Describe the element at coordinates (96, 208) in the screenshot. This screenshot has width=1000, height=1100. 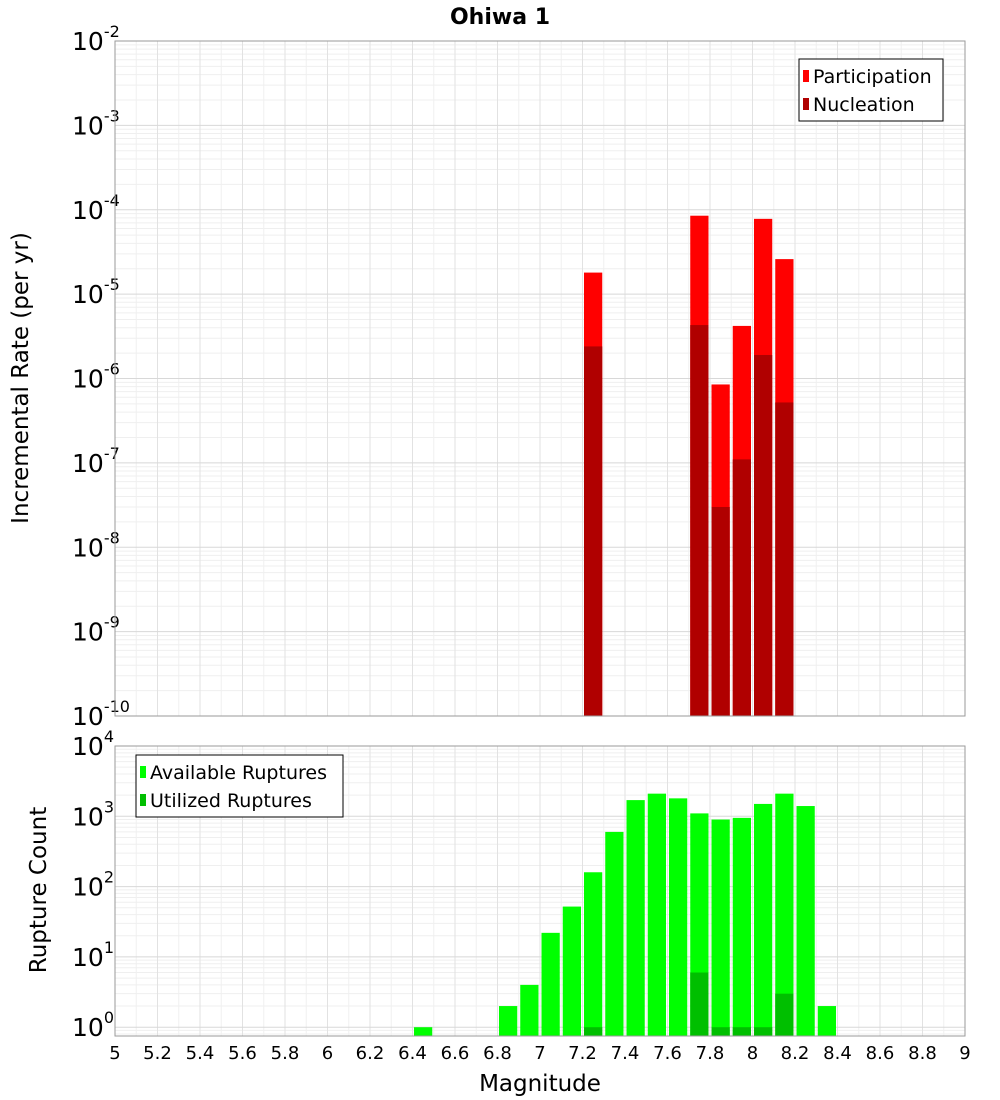
I see `y-tick-label: 10⁻⁴` at that location.